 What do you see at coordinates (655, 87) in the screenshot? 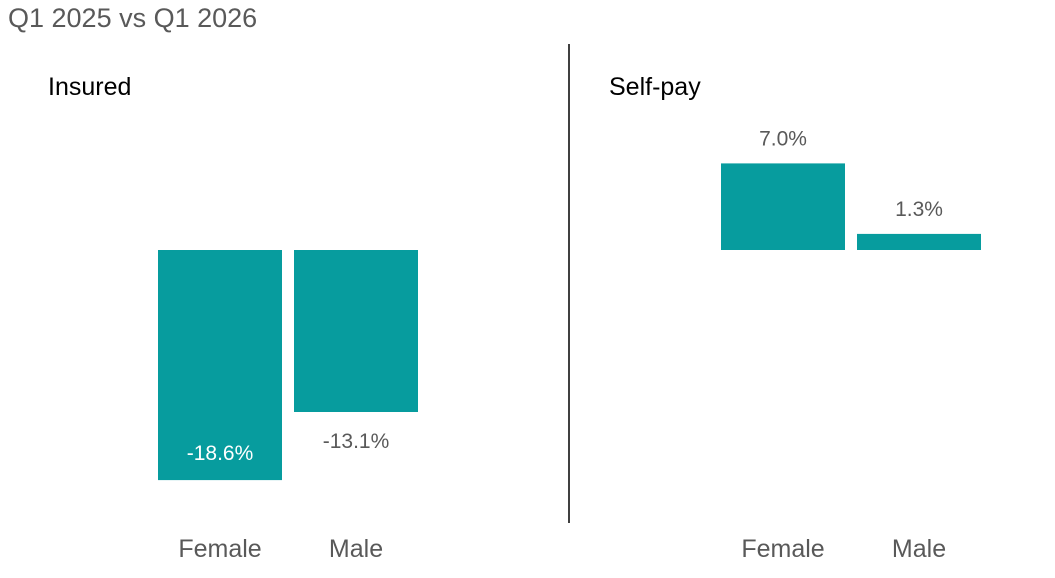
I see `panel-title-self-pay: Self-pay` at bounding box center [655, 87].